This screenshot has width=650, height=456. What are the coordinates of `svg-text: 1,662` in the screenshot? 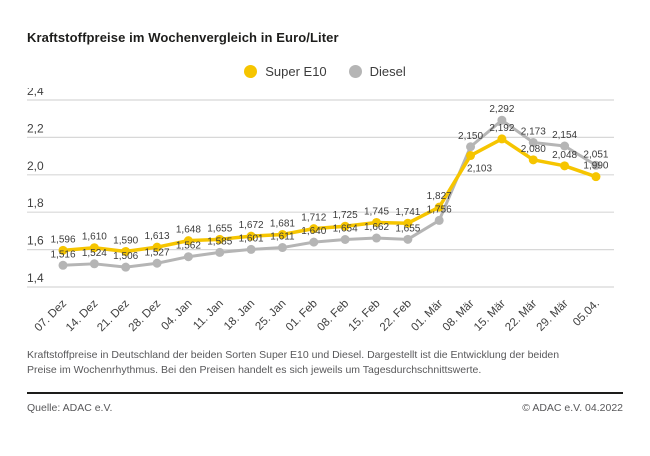 It's located at (376, 227).